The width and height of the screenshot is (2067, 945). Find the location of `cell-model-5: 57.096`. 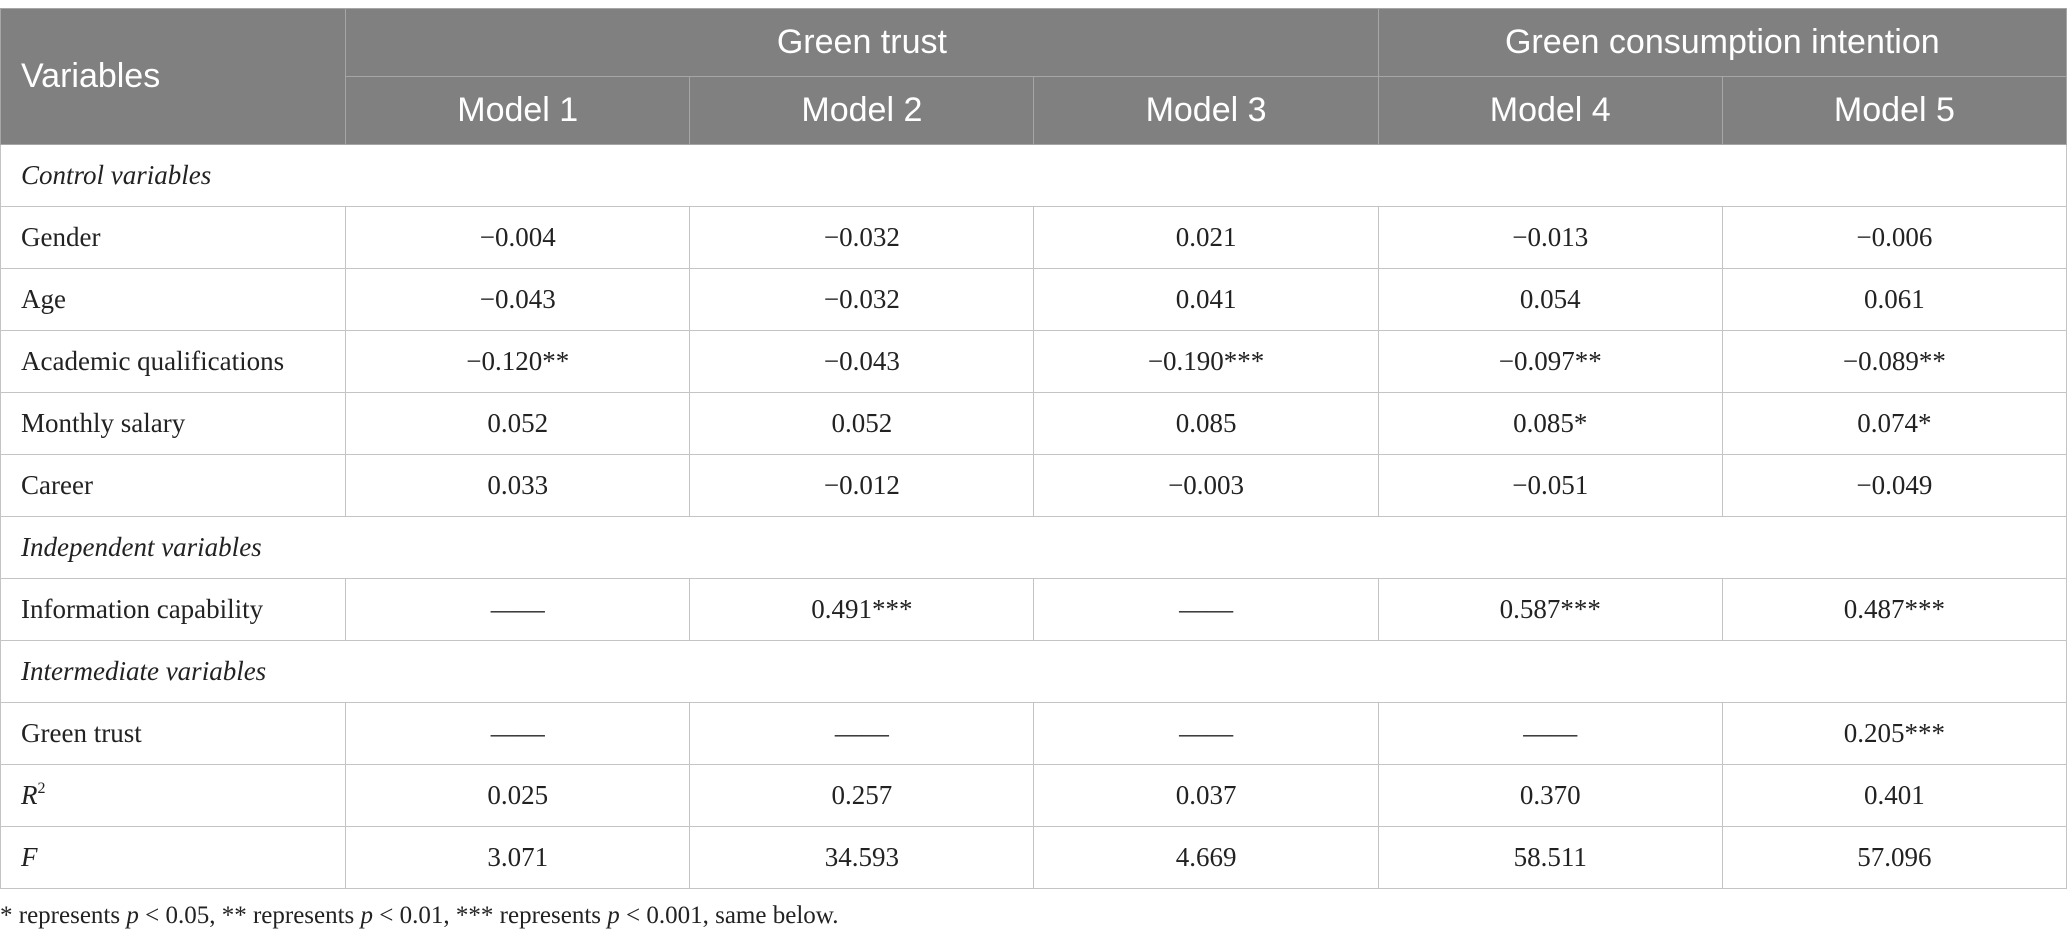

cell-model-5: 57.096 is located at coordinates (1894, 857).